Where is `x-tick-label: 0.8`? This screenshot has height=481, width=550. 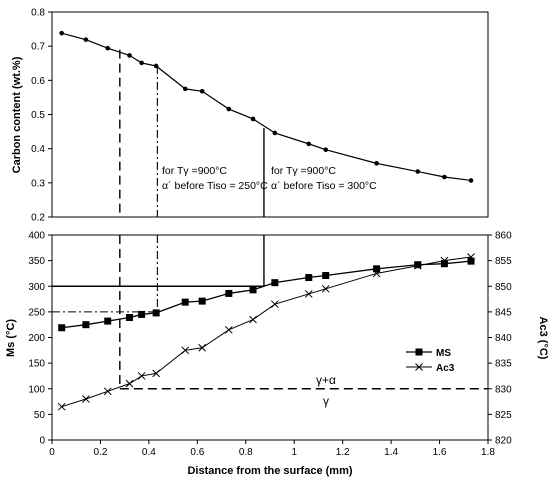 x-tick-label: 0.8 is located at coordinates (246, 452).